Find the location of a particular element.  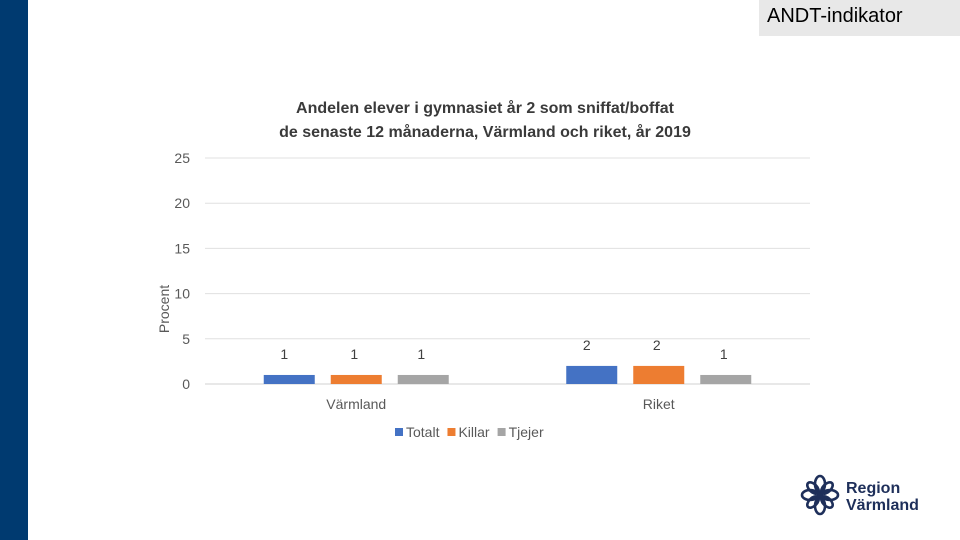

logo-line-2: Värmland is located at coordinates (882, 505).